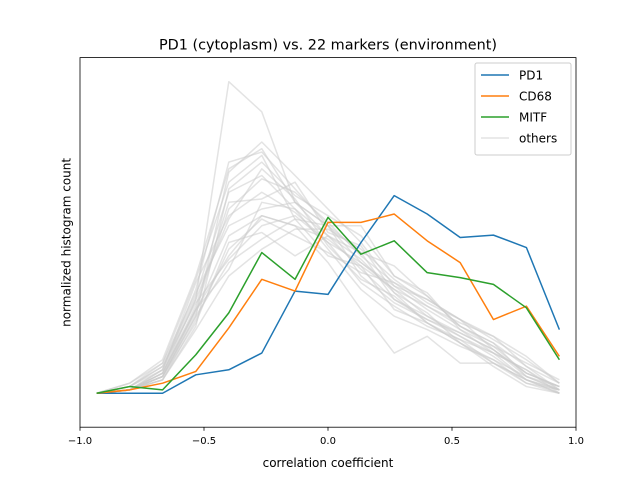 The image size is (640, 480). I want to click on legend: PD1 CD68 MITF others, so click(523, 109).